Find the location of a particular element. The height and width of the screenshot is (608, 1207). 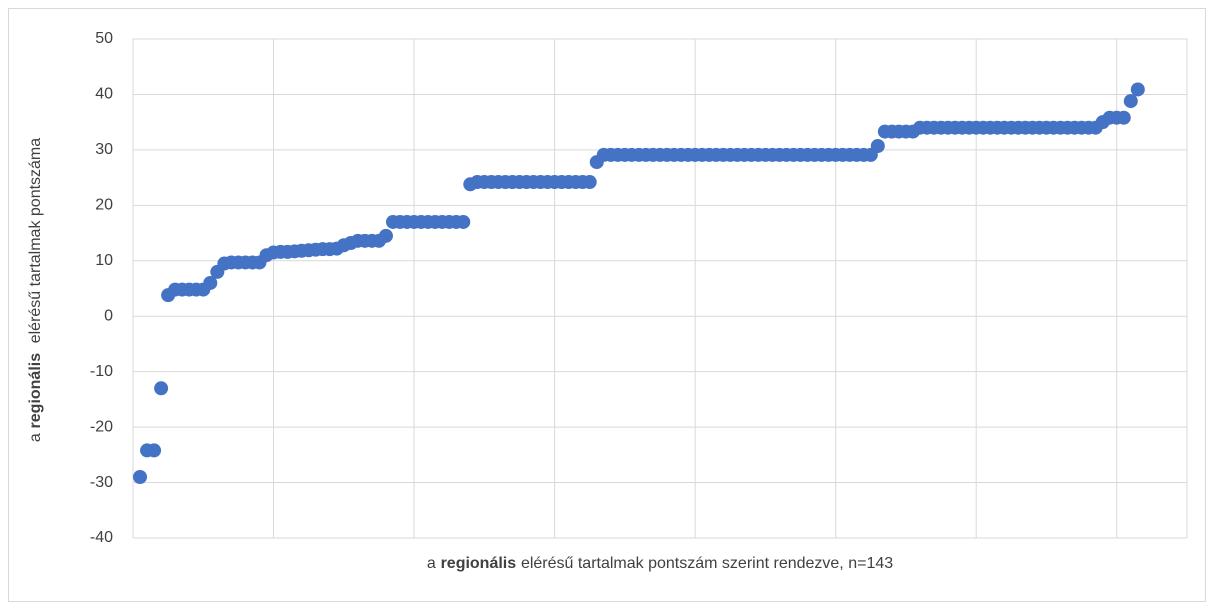

y-label-prefix: a is located at coordinates (35, 437).